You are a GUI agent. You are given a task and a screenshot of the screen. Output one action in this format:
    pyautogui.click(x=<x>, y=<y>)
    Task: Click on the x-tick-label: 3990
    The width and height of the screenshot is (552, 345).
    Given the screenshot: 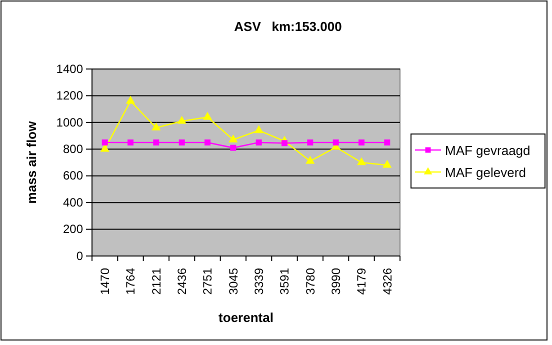 What is the action you would take?
    pyautogui.click(x=336, y=281)
    